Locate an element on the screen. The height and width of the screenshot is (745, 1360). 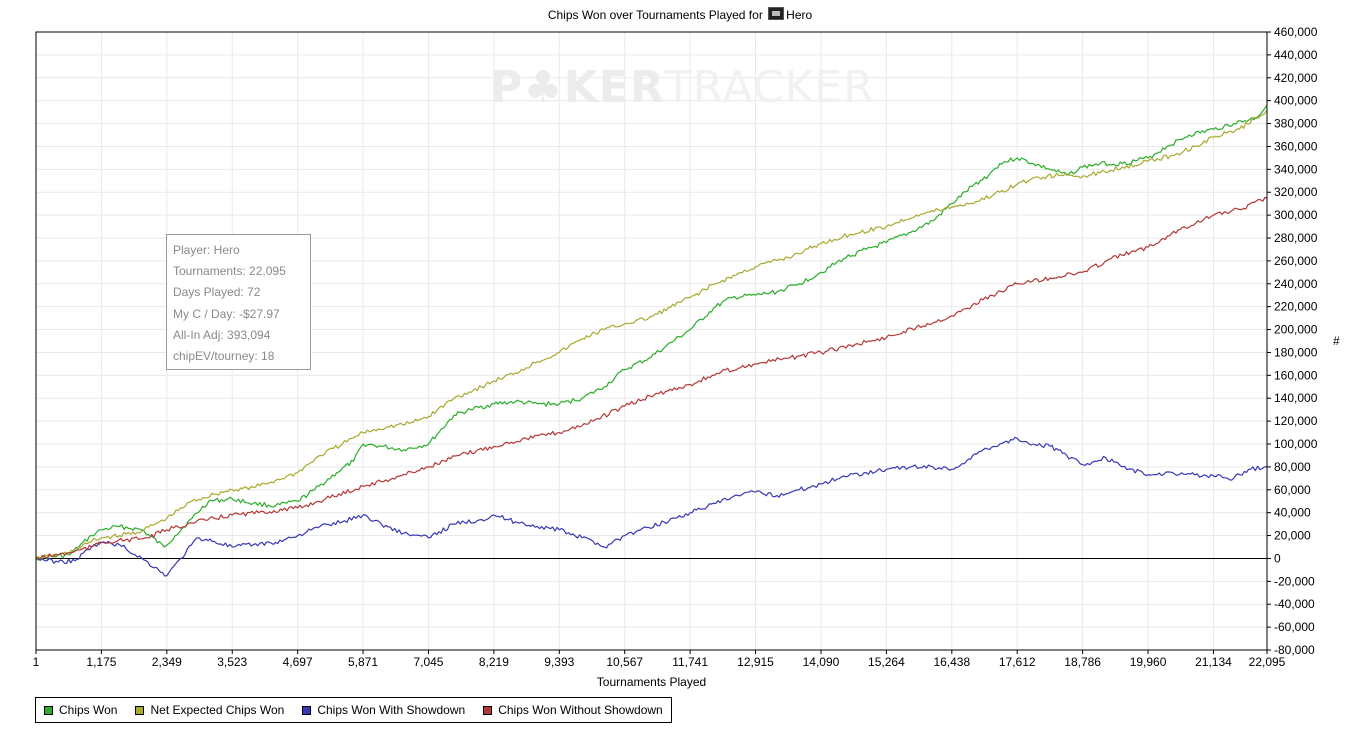
y-tick-label: 100,000 is located at coordinates (1296, 444).